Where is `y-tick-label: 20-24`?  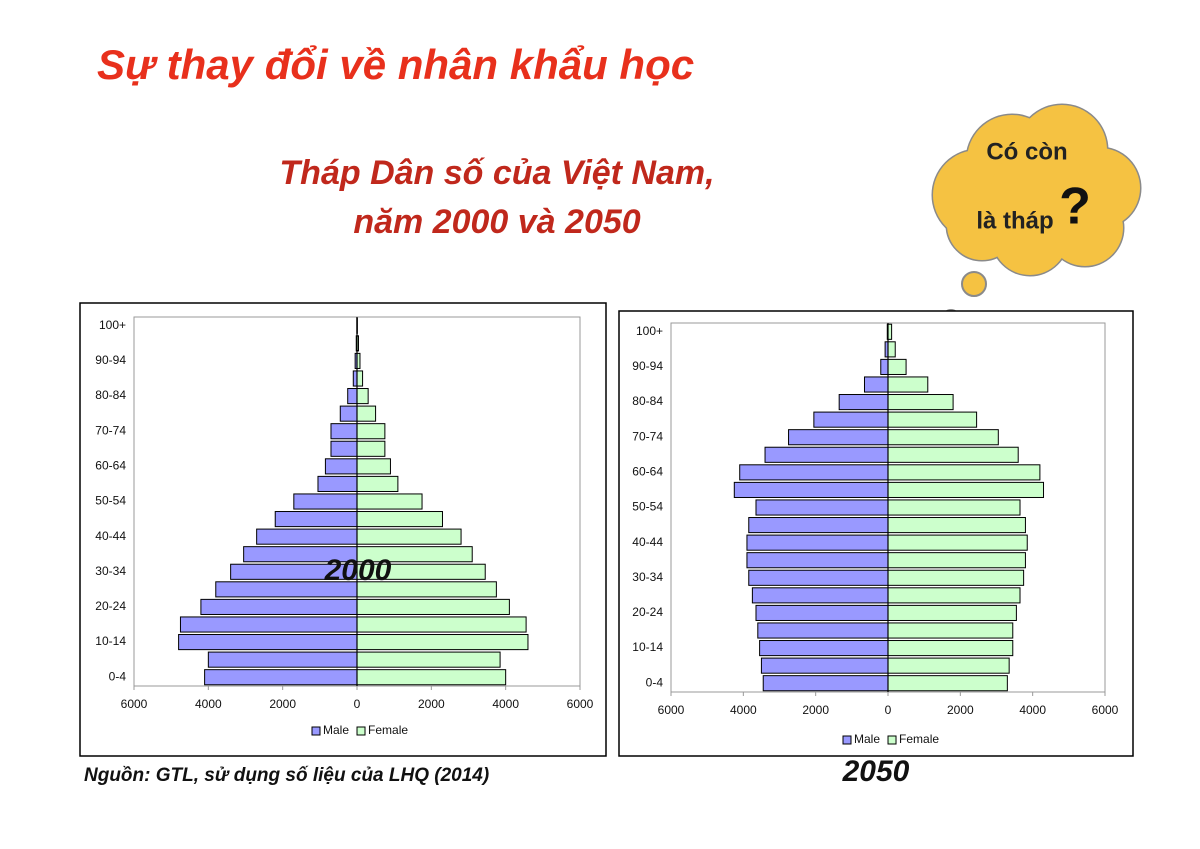
y-tick-label: 20-24 is located at coordinates (647, 612).